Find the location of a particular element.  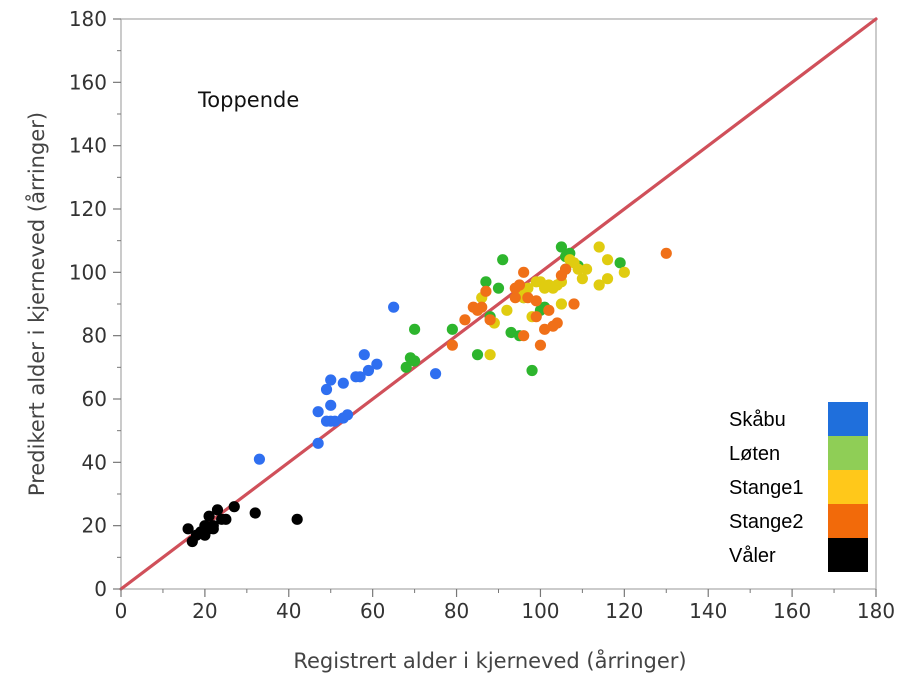

x-tick-label: 120 is located at coordinates (624, 611).